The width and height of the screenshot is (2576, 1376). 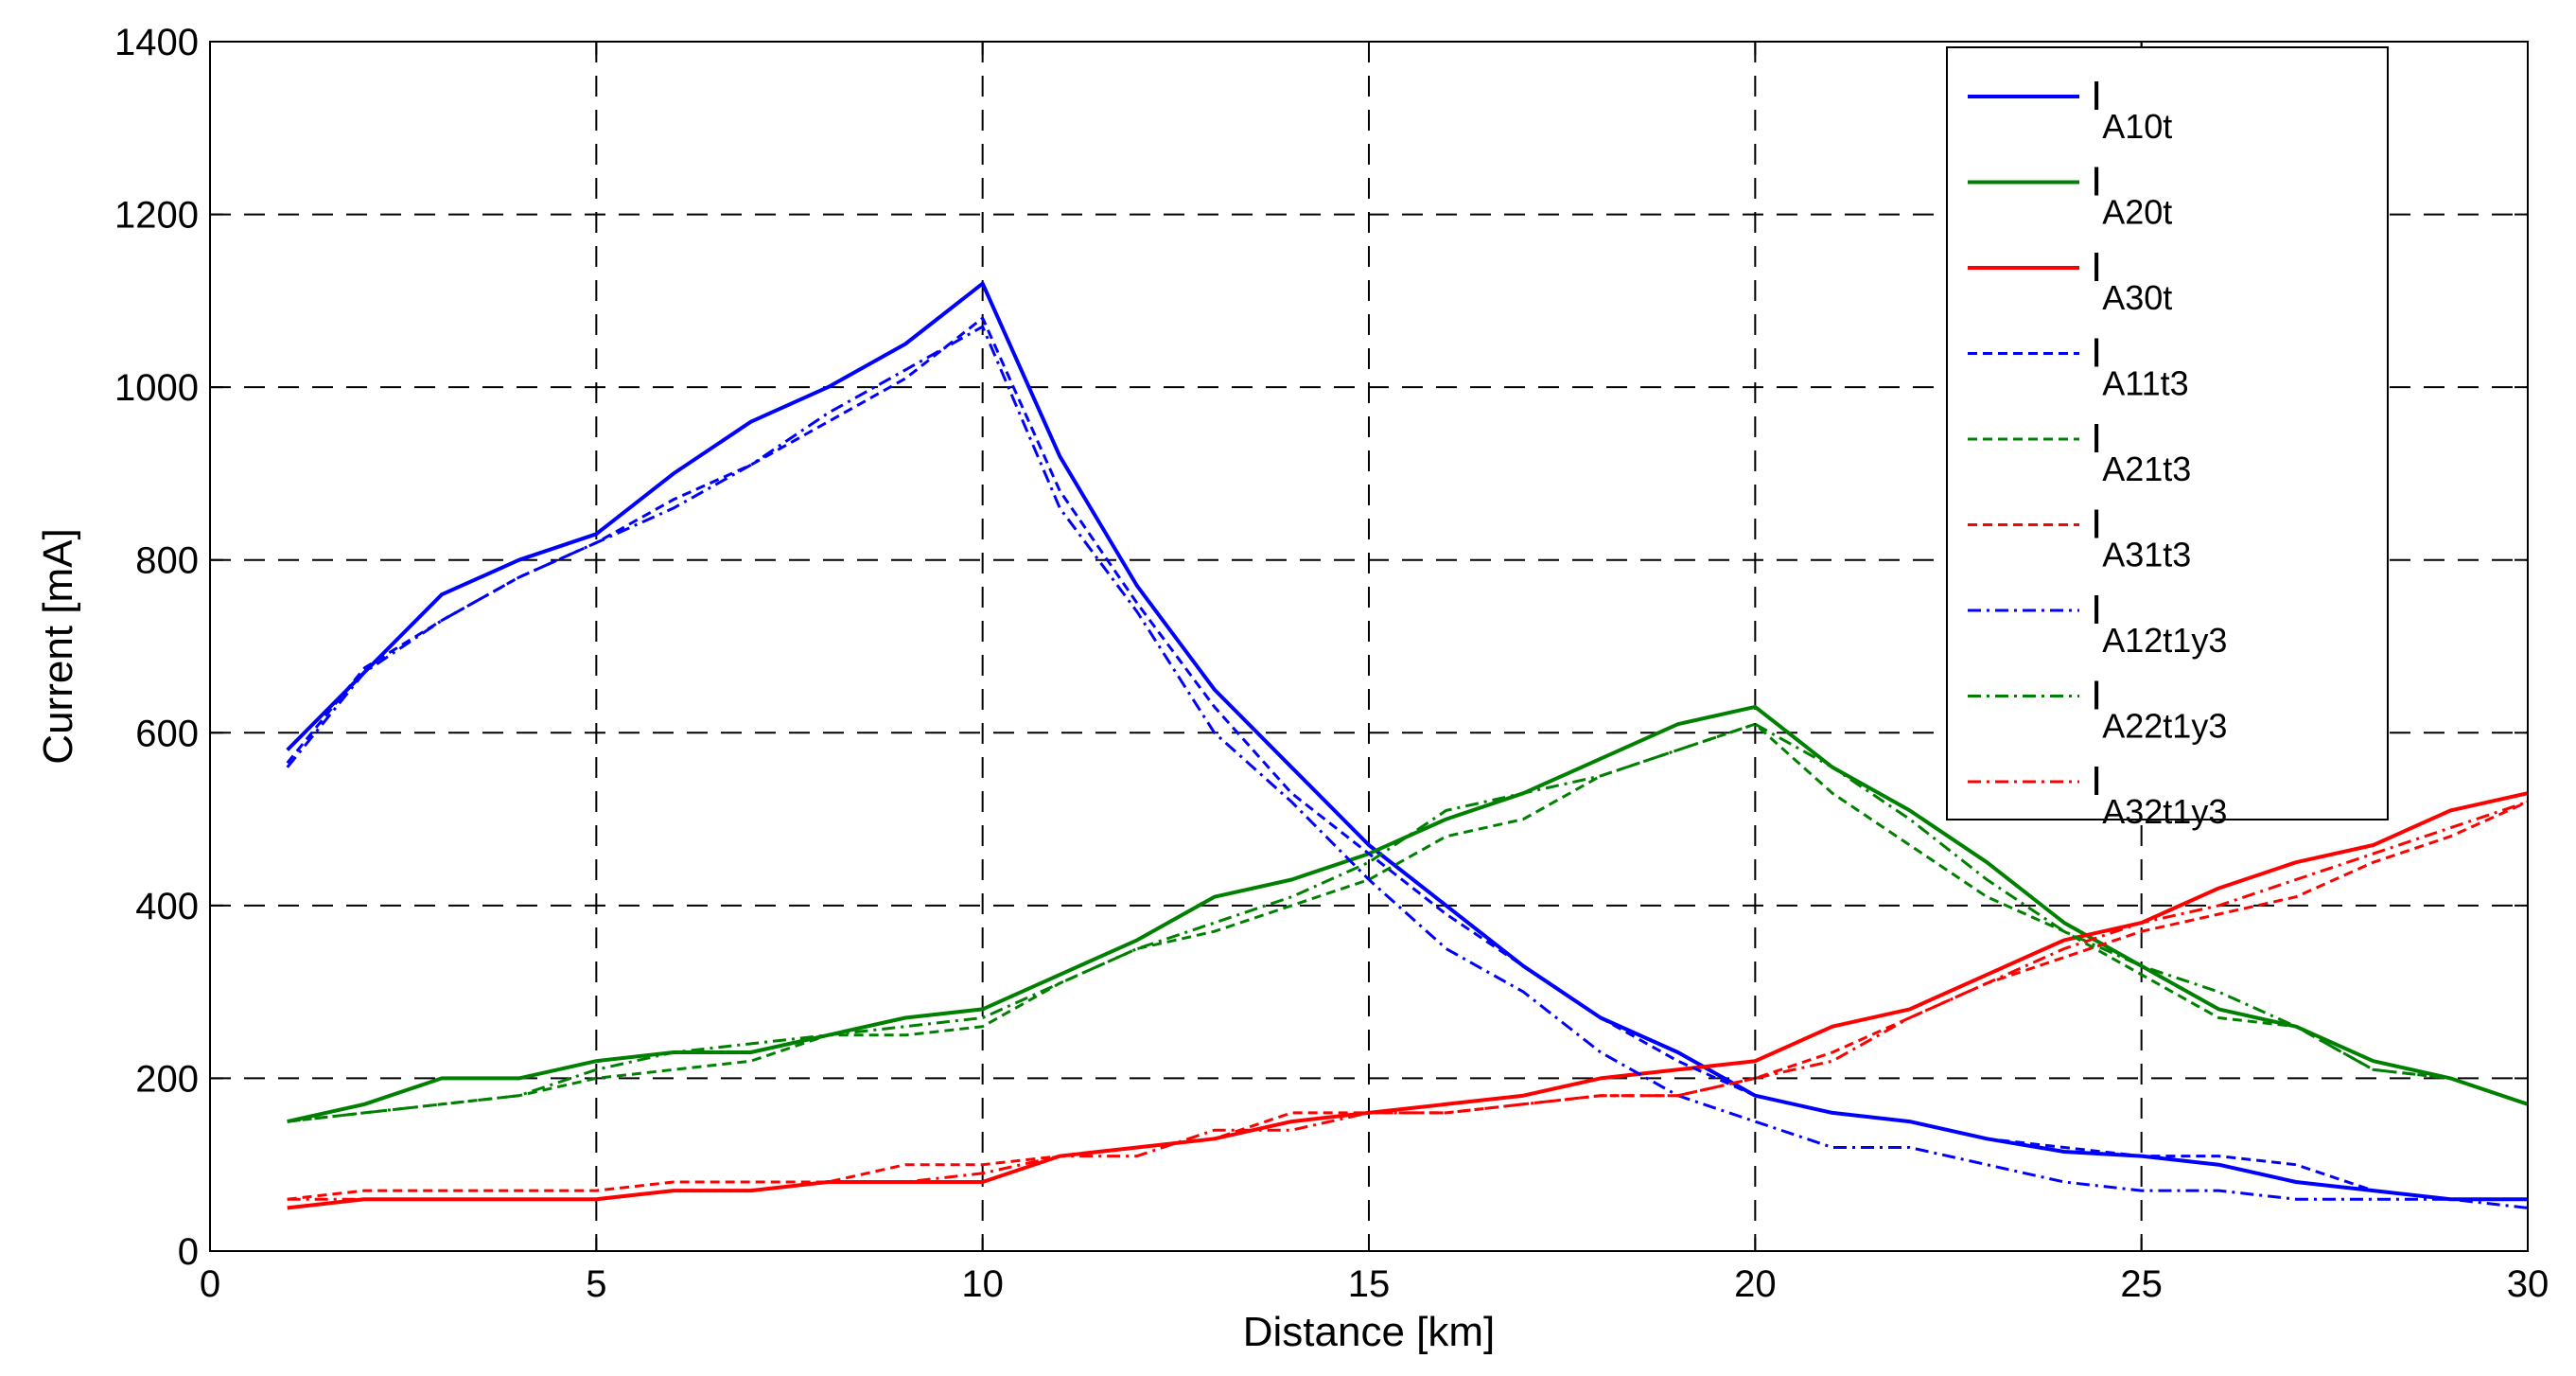 I want to click on x-tick-label: 30, so click(x=2529, y=1284).